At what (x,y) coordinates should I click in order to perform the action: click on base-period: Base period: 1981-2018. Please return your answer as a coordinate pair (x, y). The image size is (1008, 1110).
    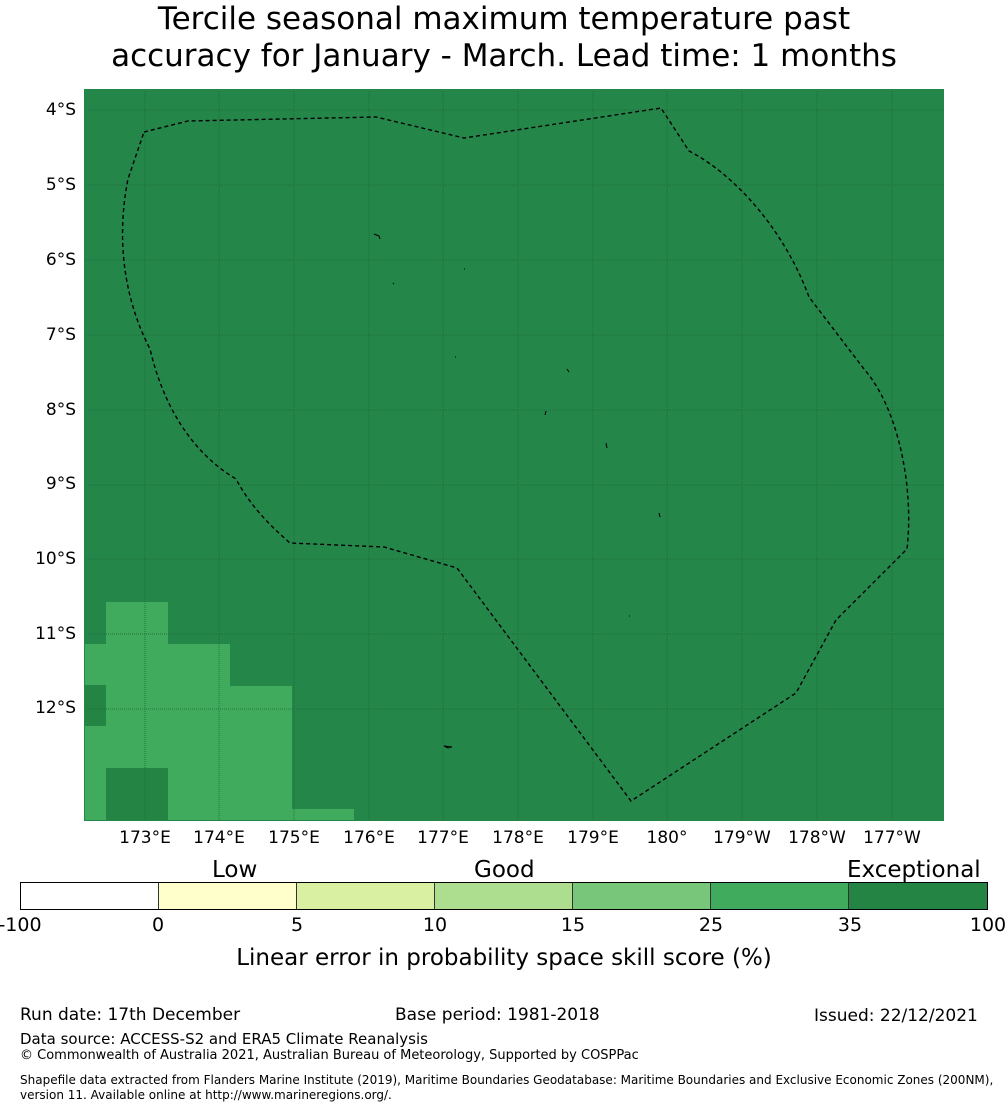
    Looking at the image, I should click on (497, 1015).